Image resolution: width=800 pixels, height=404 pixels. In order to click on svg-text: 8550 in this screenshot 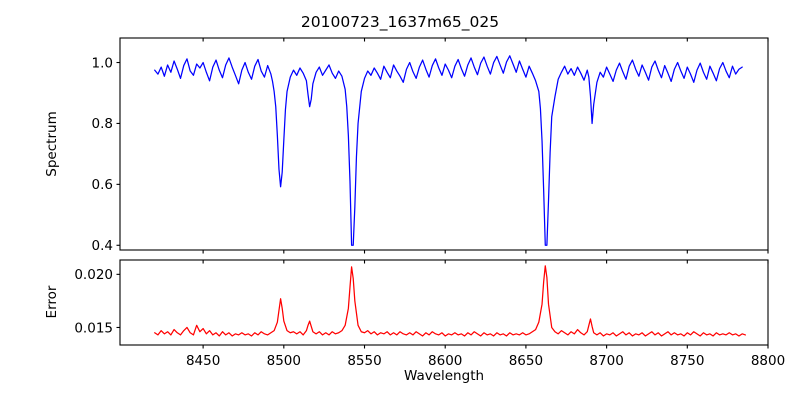, I will do `click(364, 361)`.